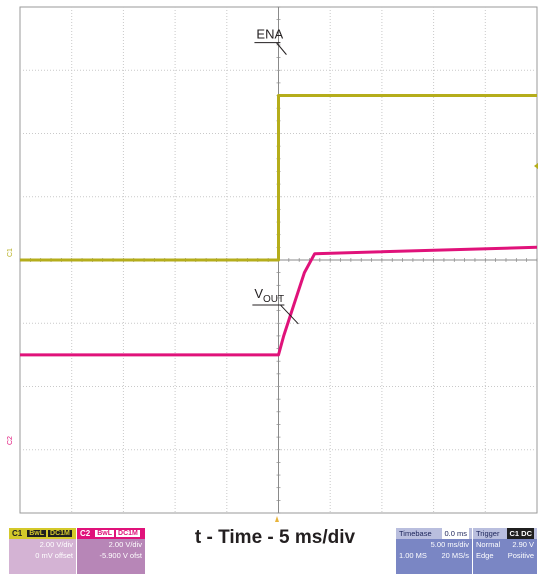 The width and height of the screenshot is (539, 575). Describe the element at coordinates (275, 305) in the screenshot. I see `annotation-vout: VOUT` at that location.